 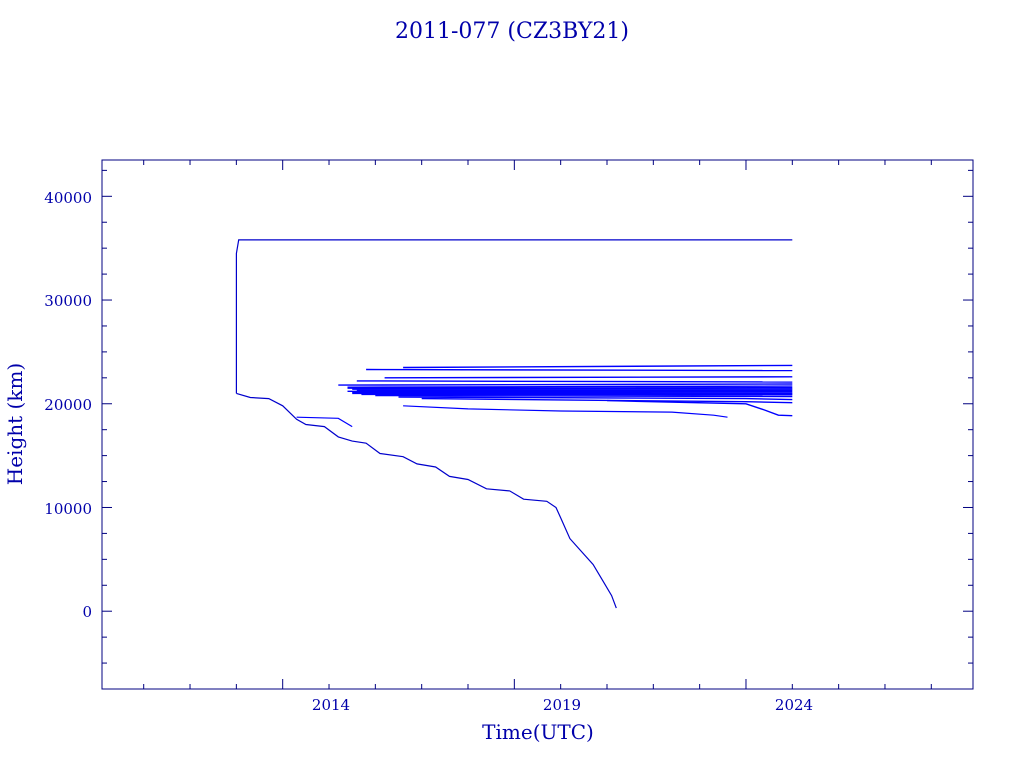 I want to click on y-tick-labels: 0 10000 20000 30000 40000, so click(x=68, y=405).